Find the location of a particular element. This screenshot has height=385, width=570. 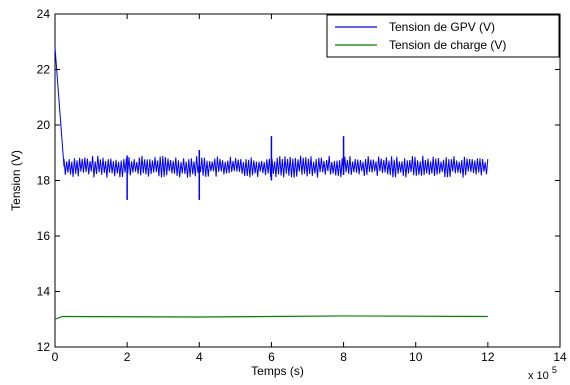

legend-label-charge: Tension de charge (V) is located at coordinates (447, 45).